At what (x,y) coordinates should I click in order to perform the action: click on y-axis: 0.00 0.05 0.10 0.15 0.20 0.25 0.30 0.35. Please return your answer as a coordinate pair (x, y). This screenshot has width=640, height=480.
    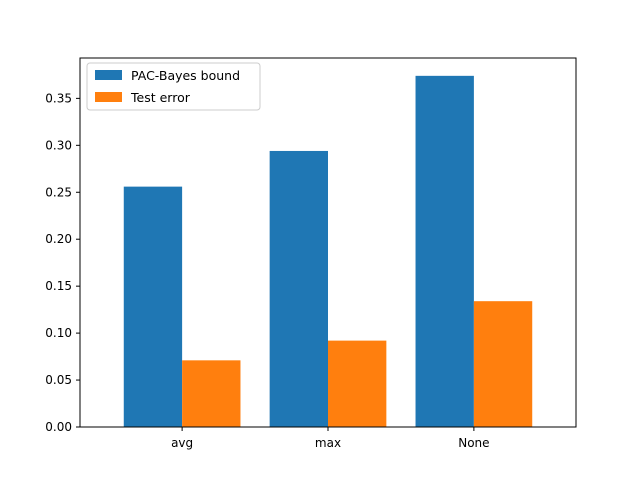
    Looking at the image, I should click on (62, 262).